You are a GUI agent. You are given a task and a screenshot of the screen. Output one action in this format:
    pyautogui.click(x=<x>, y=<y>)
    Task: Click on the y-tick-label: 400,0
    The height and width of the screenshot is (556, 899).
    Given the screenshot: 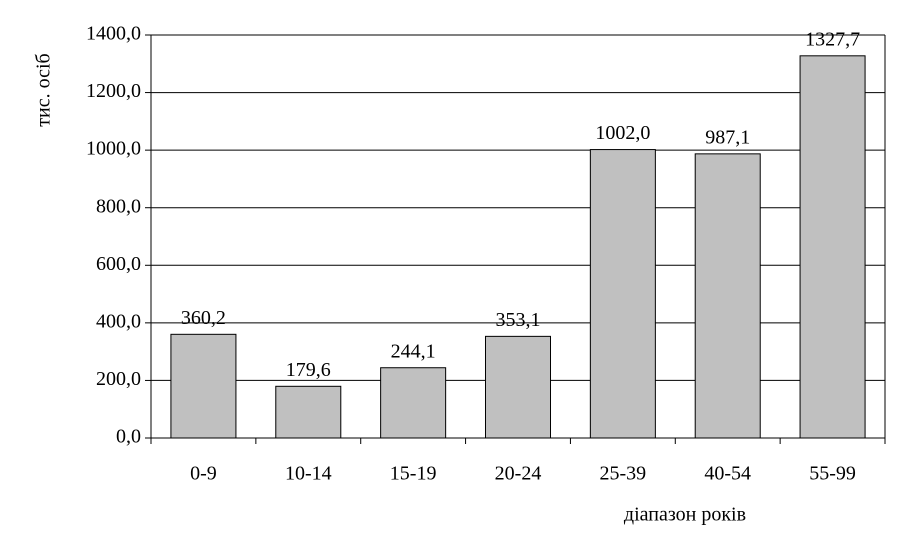 What is the action you would take?
    pyautogui.click(x=118, y=321)
    